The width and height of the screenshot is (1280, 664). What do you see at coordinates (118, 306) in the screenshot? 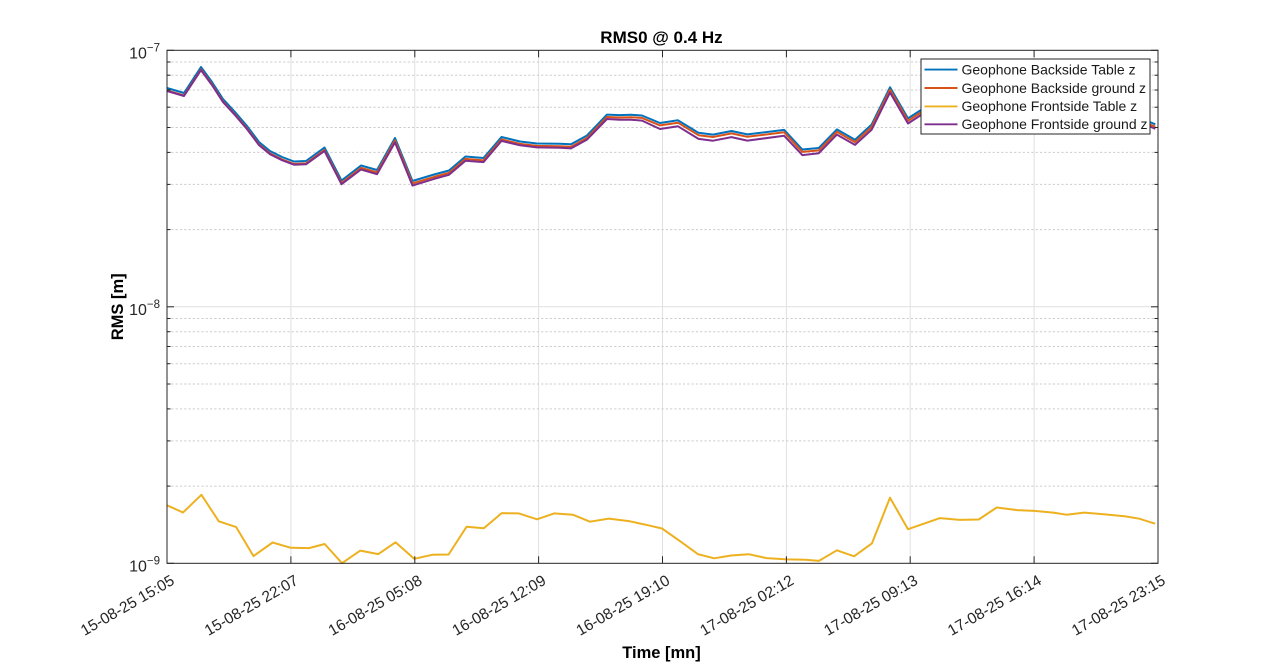
I see `svg-text: RMS [m]` at bounding box center [118, 306].